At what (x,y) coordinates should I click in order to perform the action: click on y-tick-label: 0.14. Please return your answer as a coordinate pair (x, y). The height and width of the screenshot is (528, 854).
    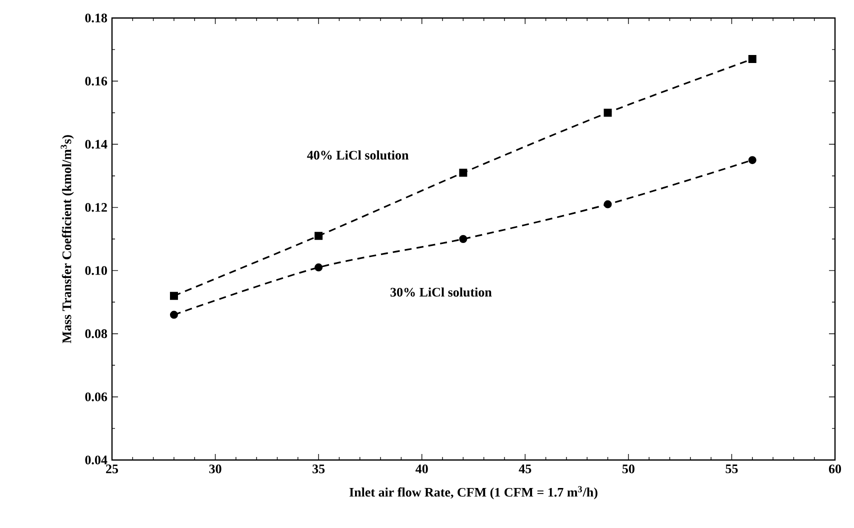
    Looking at the image, I should click on (96, 144).